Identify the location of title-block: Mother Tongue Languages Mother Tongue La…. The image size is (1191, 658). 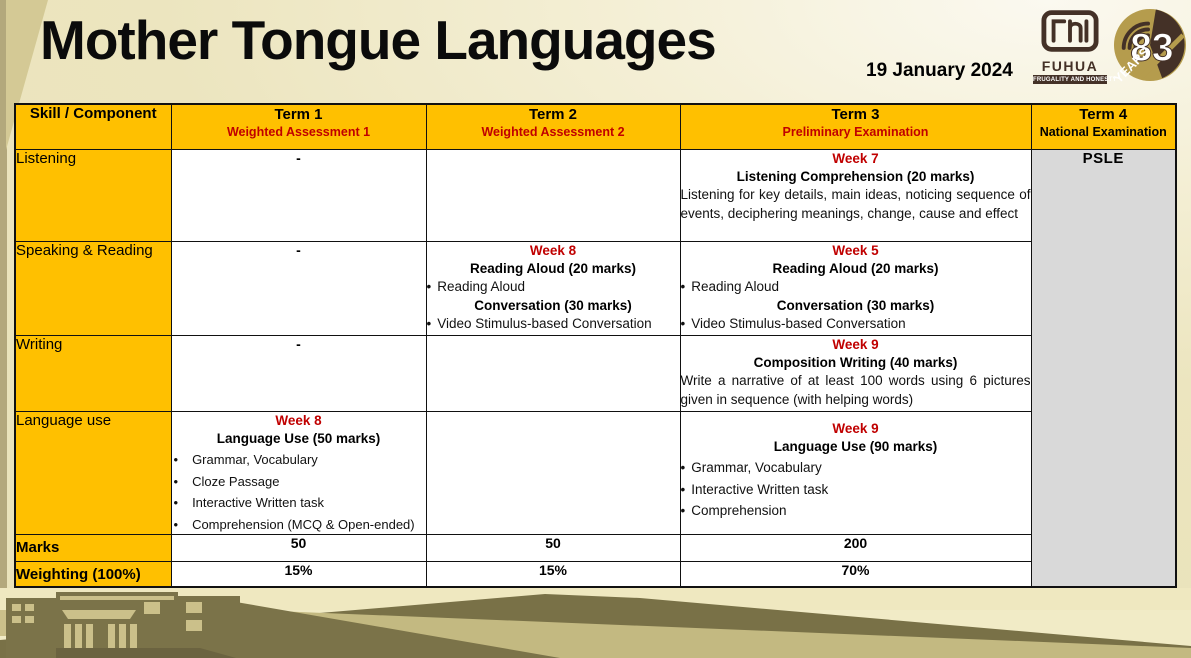
(378, 55).